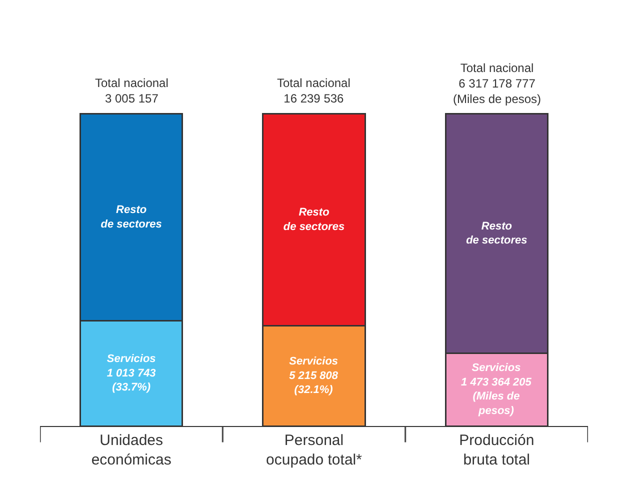 Image resolution: width=618 pixels, height=488 pixels. I want to click on x-tick-label: Producción bruta total, so click(496, 450).